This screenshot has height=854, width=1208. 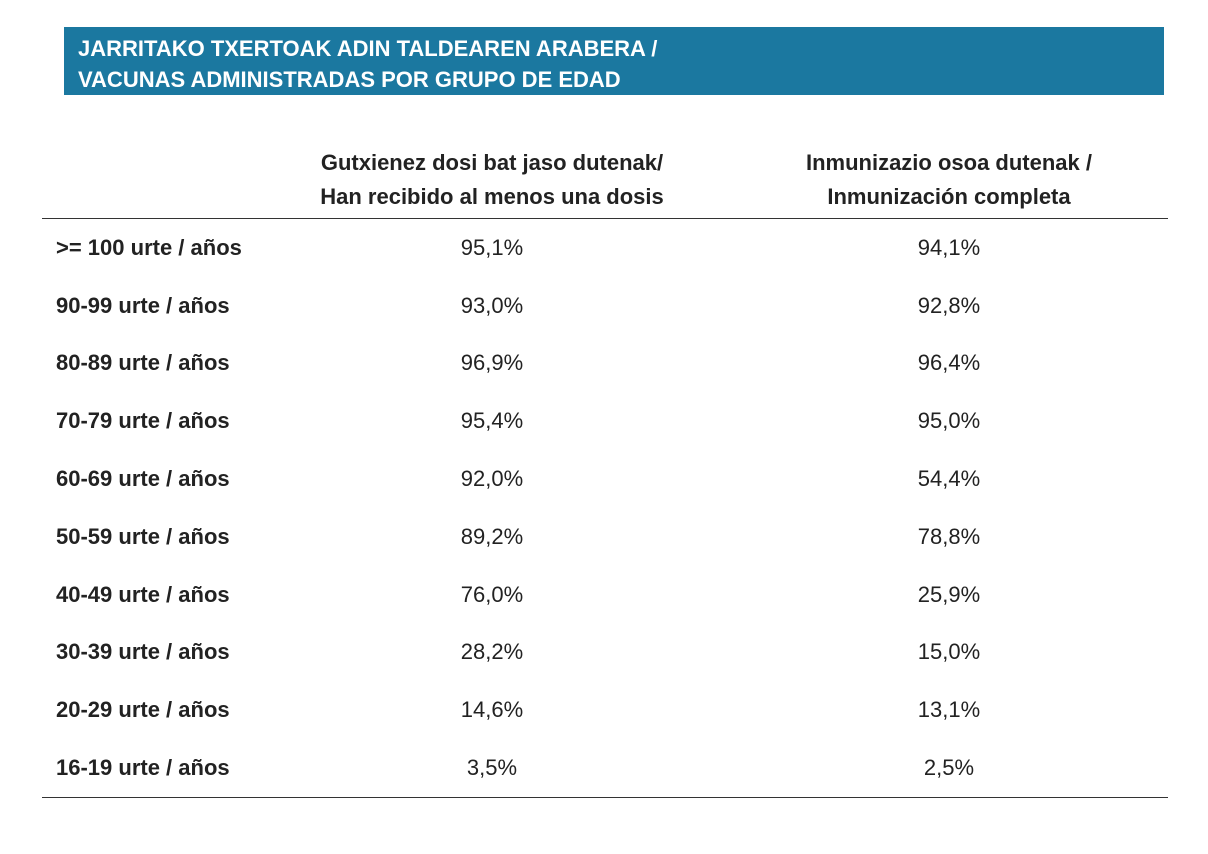 What do you see at coordinates (149, 247) in the screenshot?
I see `age-group-cell: >= 100 urte / años` at bounding box center [149, 247].